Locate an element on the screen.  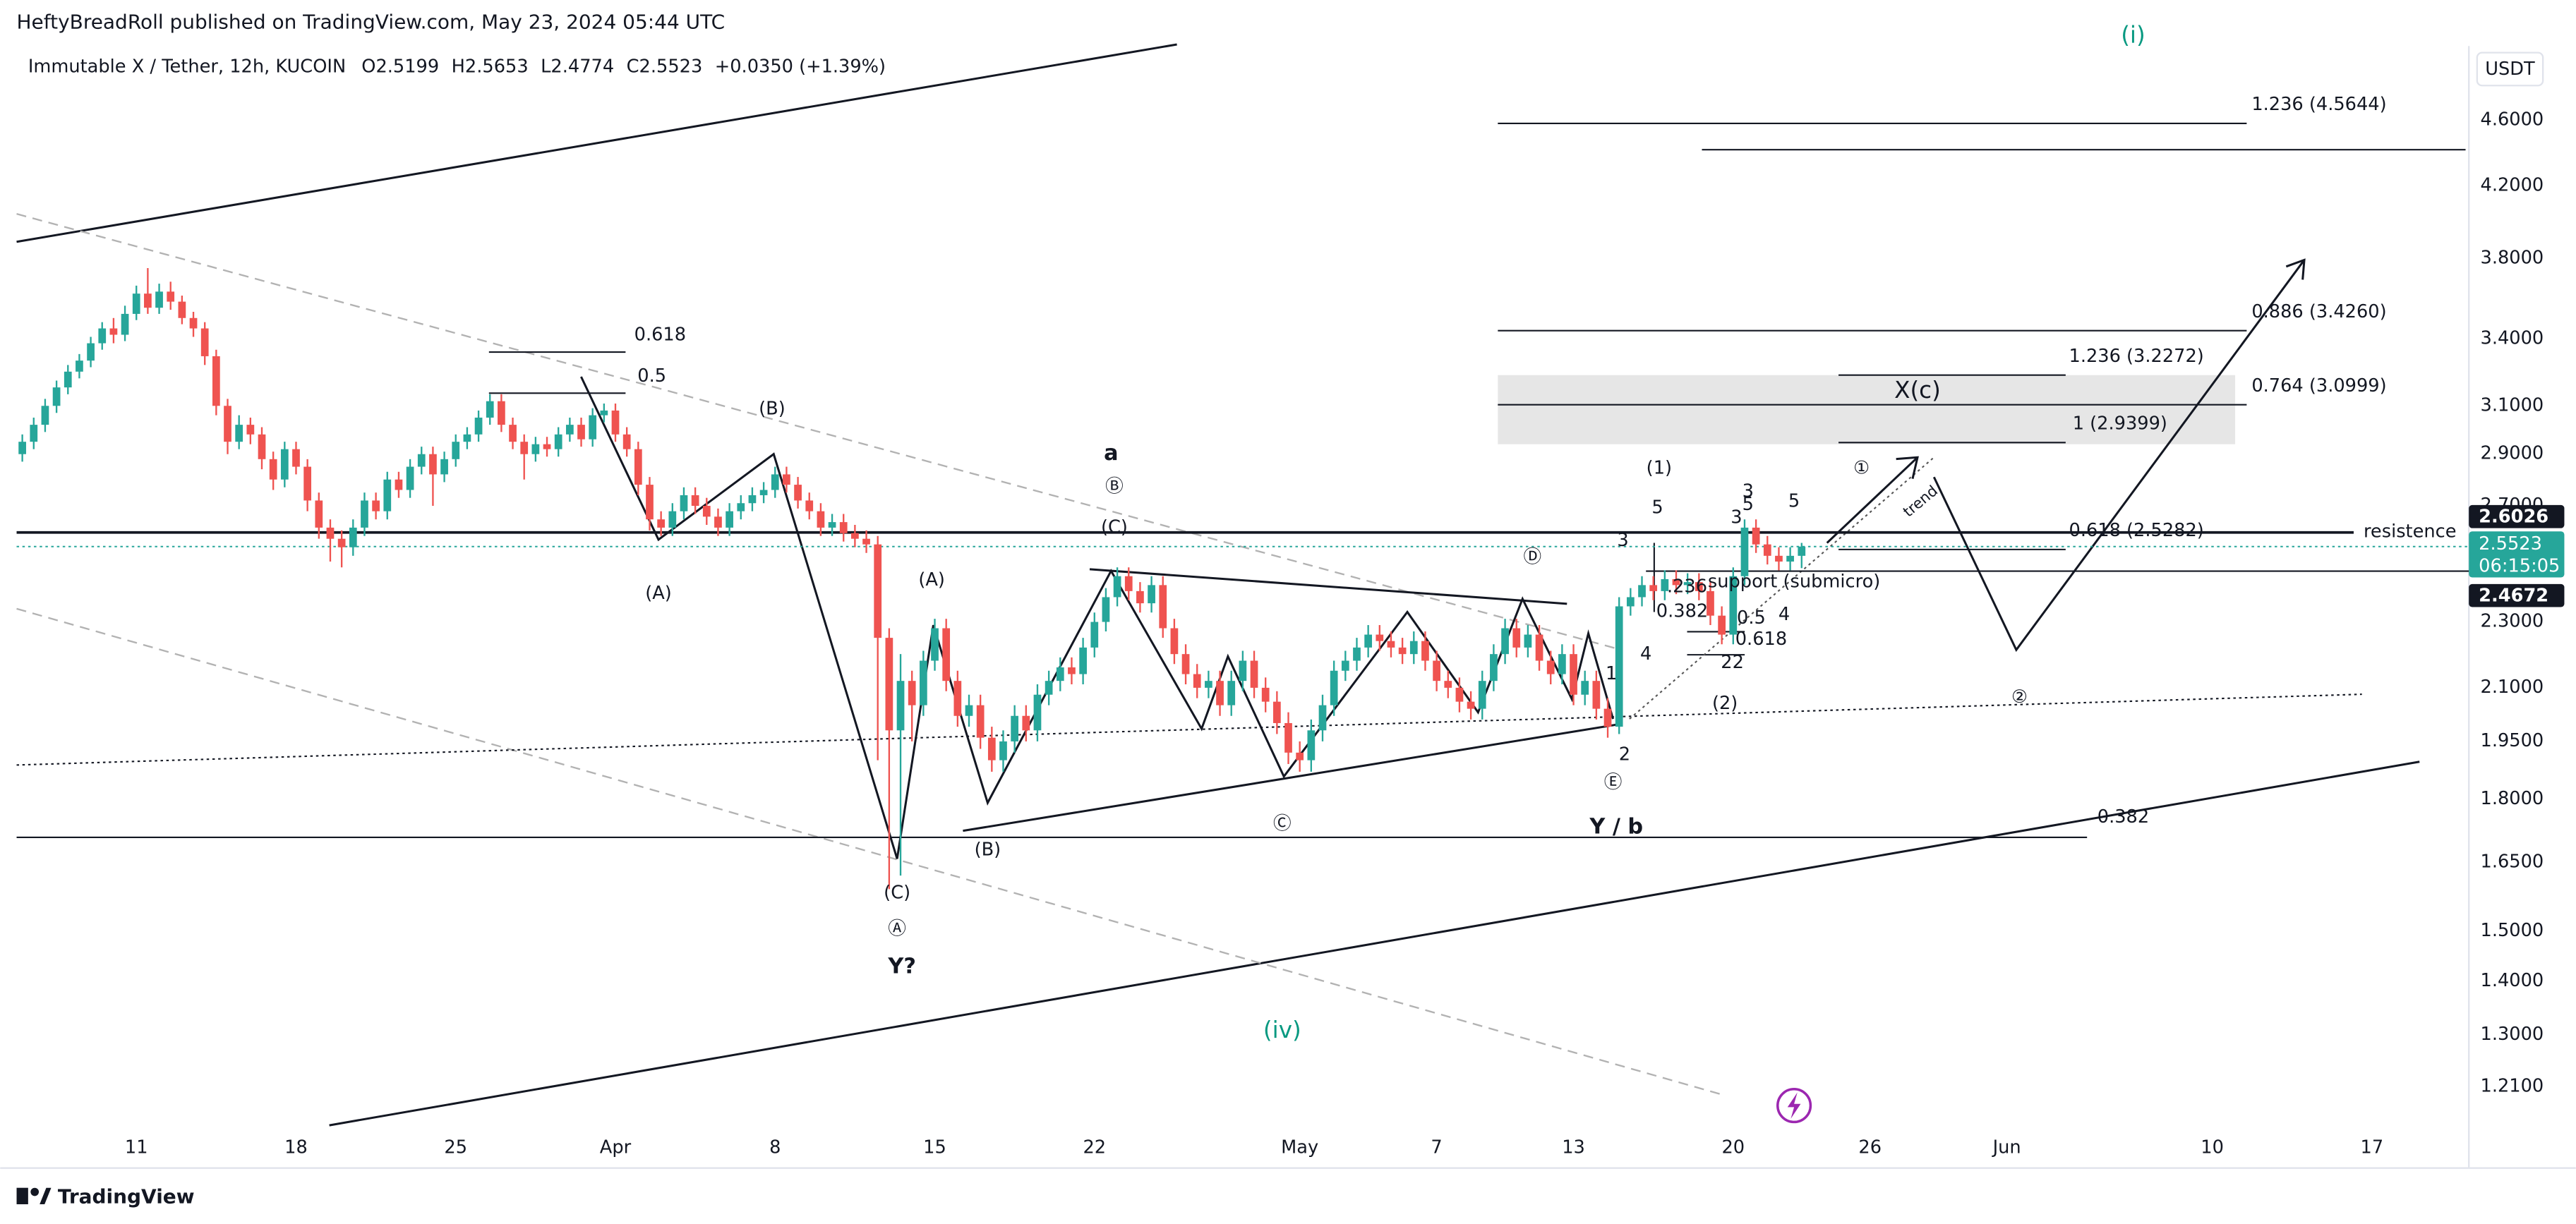
brand-name: TradingView is located at coordinates (126, 1196).